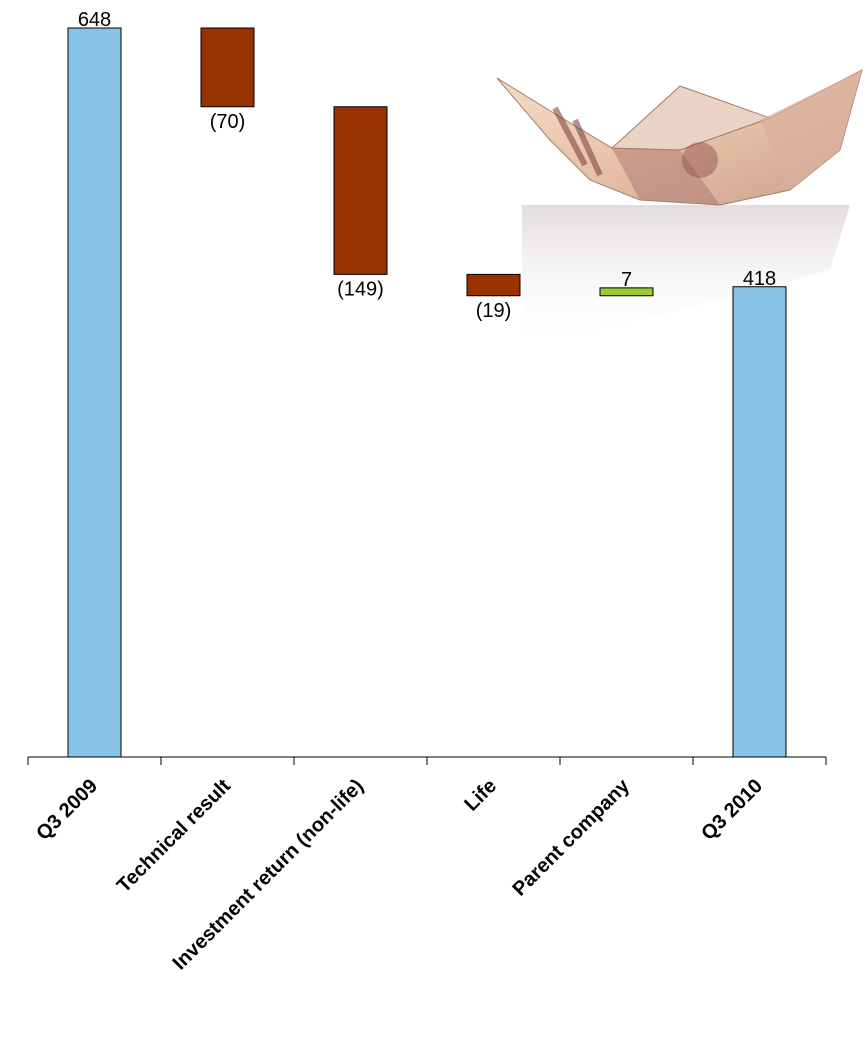 This screenshot has width=866, height=1048. Describe the element at coordinates (228, 122) in the screenshot. I see `data-label: (70)` at that location.